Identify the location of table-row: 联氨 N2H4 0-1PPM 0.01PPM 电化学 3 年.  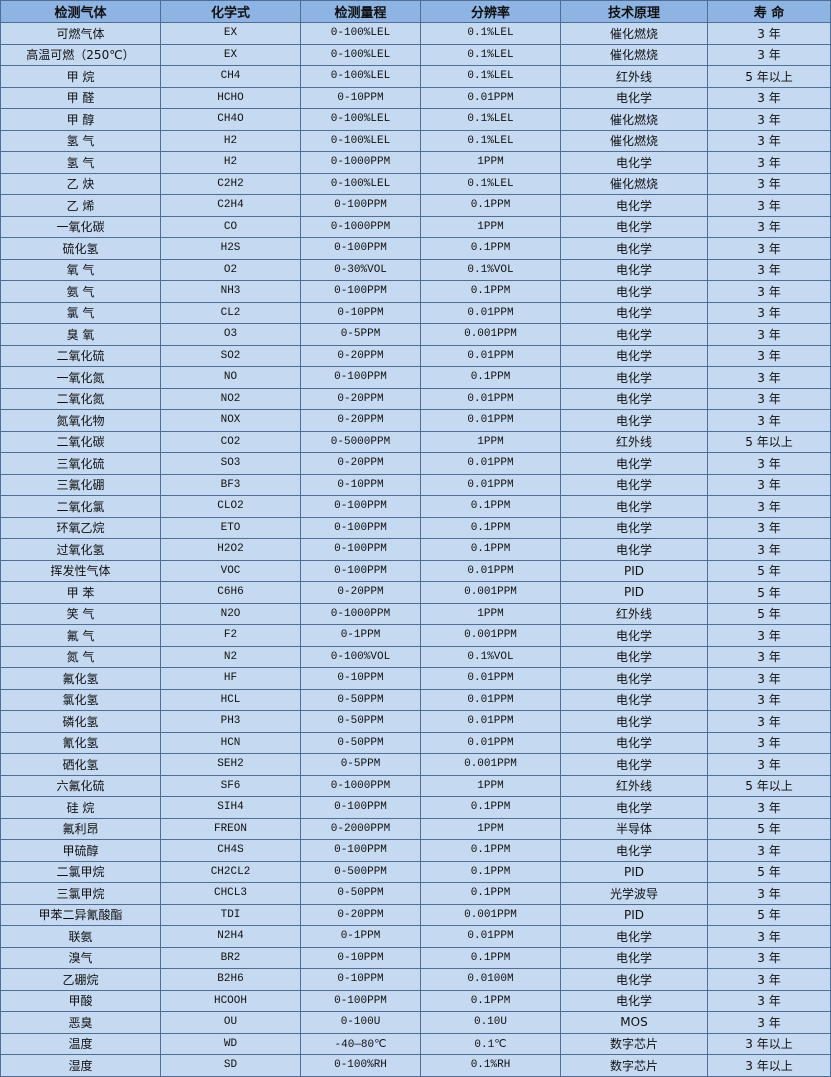
(415, 936).